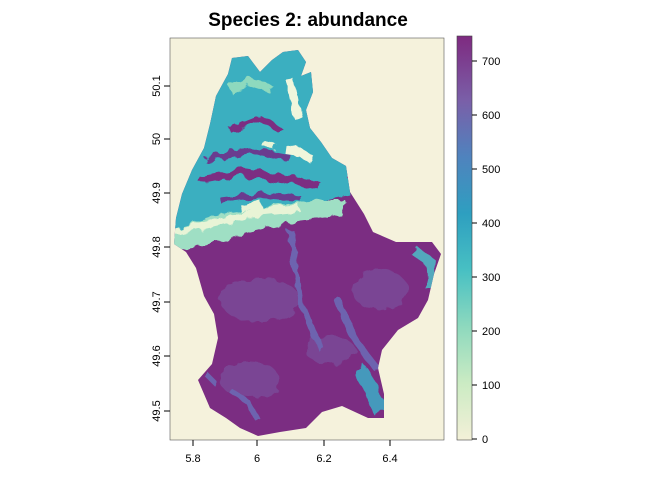  What do you see at coordinates (491, 278) in the screenshot?
I see `legend-tick-label: 300` at bounding box center [491, 278].